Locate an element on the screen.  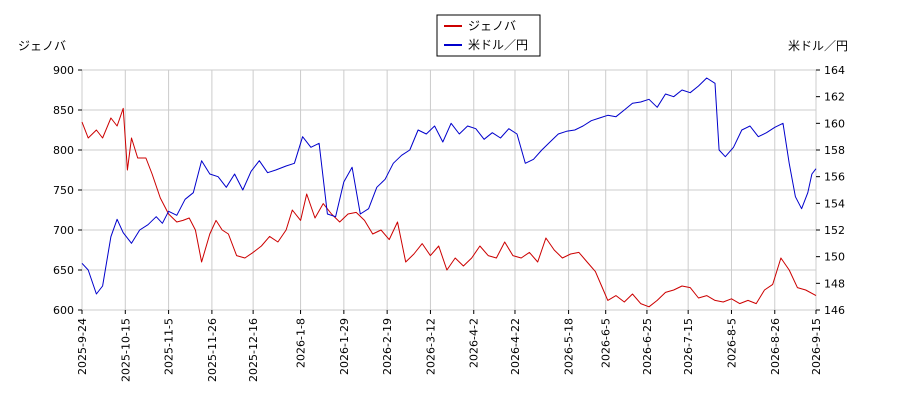
right-tick-label: 156 is located at coordinates (834, 177).